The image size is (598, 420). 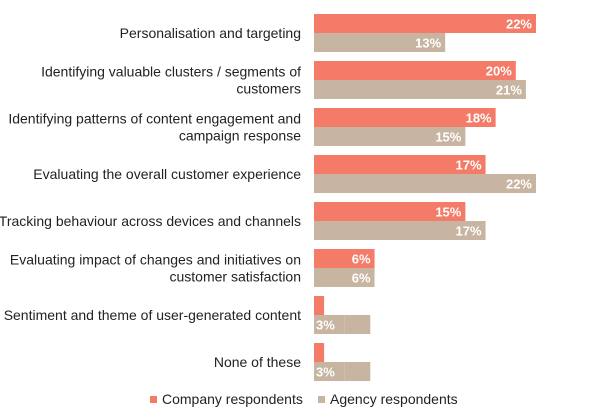 I want to click on legend-swatch-agency, so click(x=321, y=399).